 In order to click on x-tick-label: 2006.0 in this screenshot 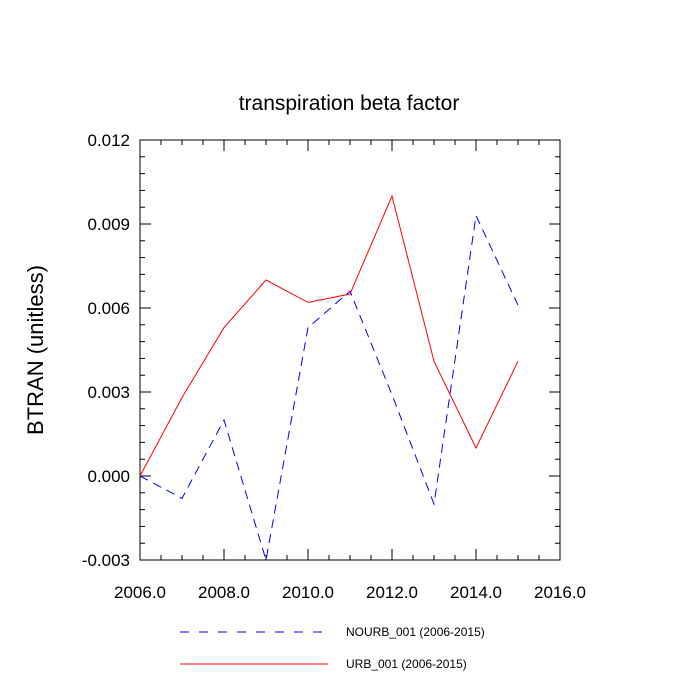, I will do `click(140, 592)`.